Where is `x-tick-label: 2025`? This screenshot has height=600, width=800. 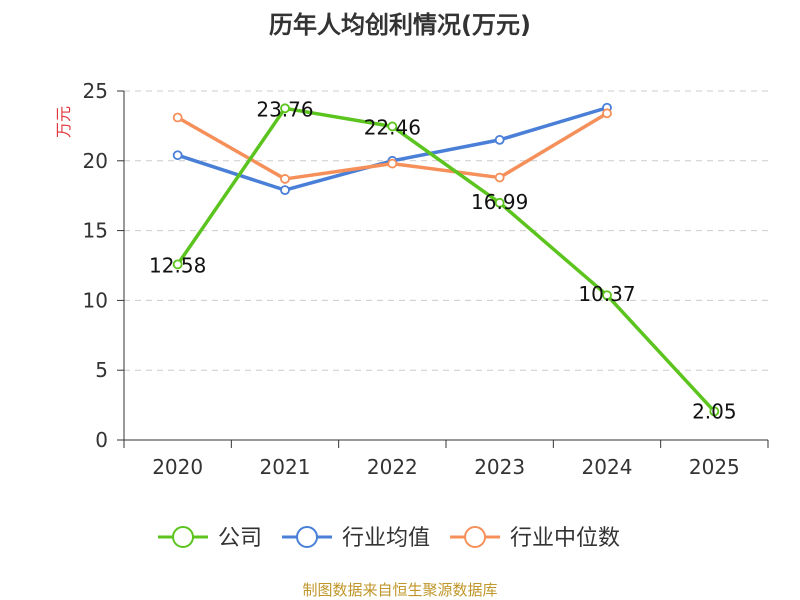
x-tick-label: 2025 is located at coordinates (714, 467).